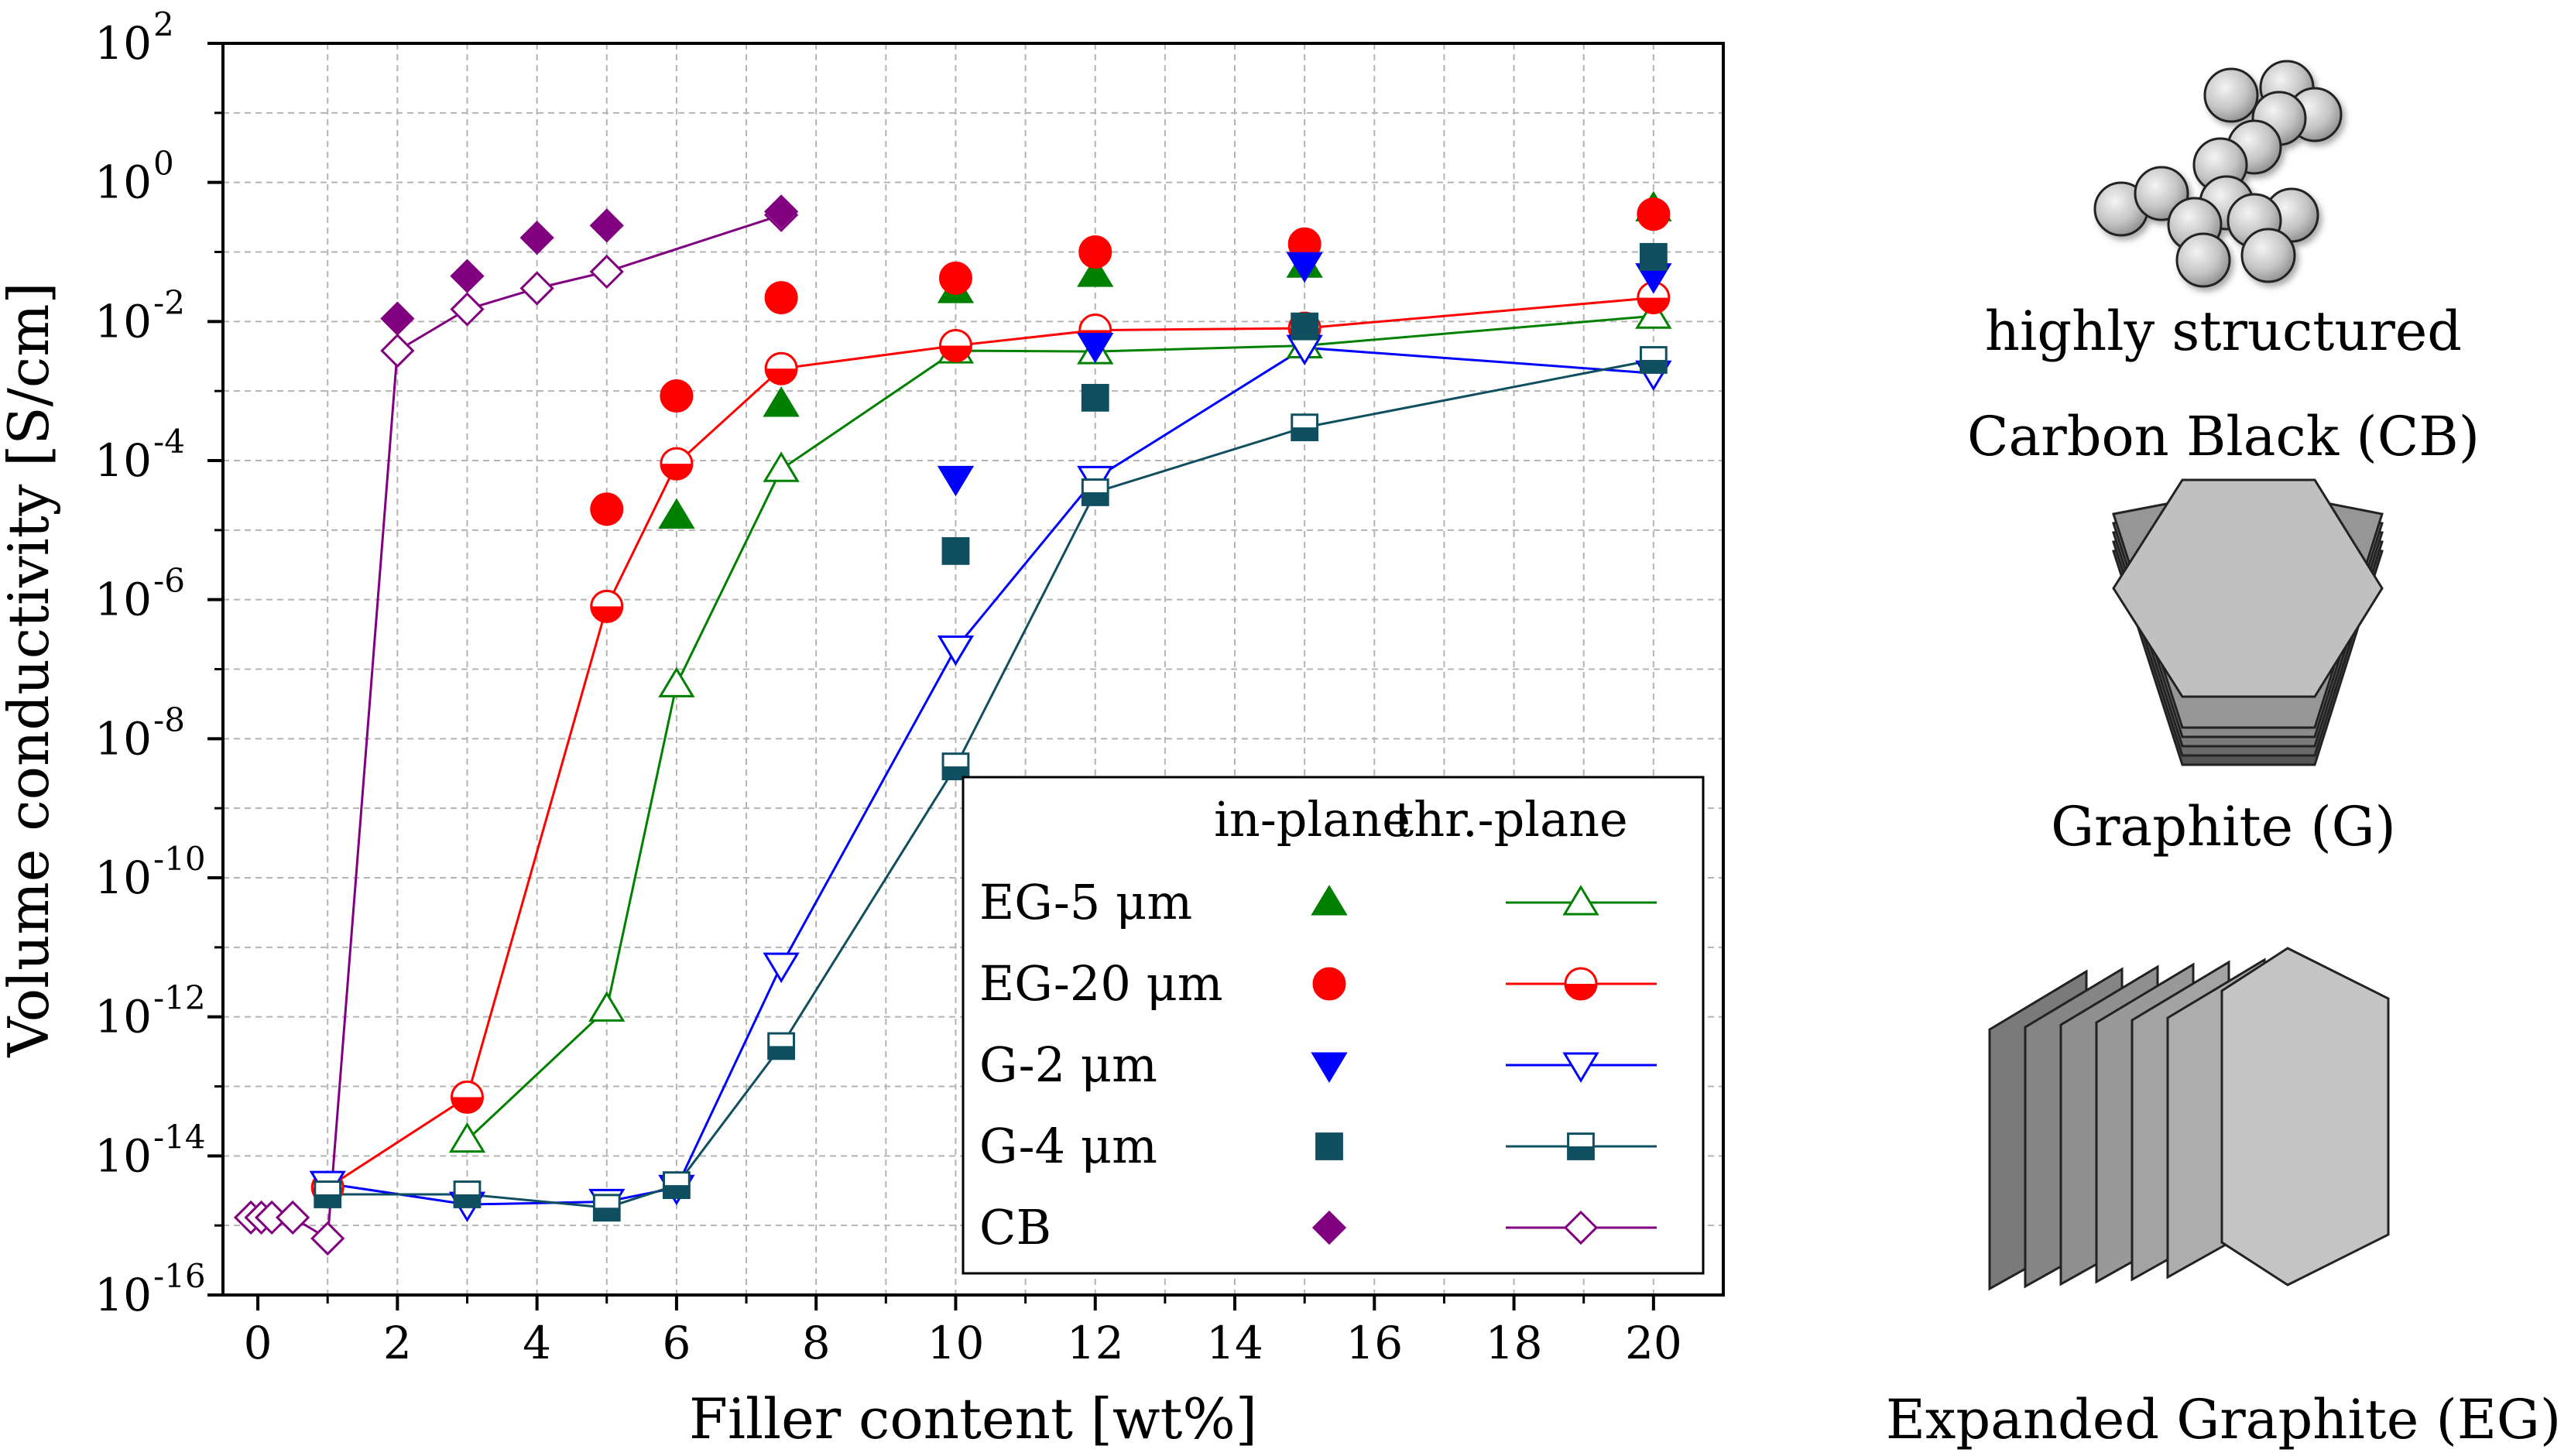 Image resolution: width=2571 pixels, height=1456 pixels. What do you see at coordinates (1514, 1343) in the screenshot?
I see `x-tick-label: 18` at bounding box center [1514, 1343].